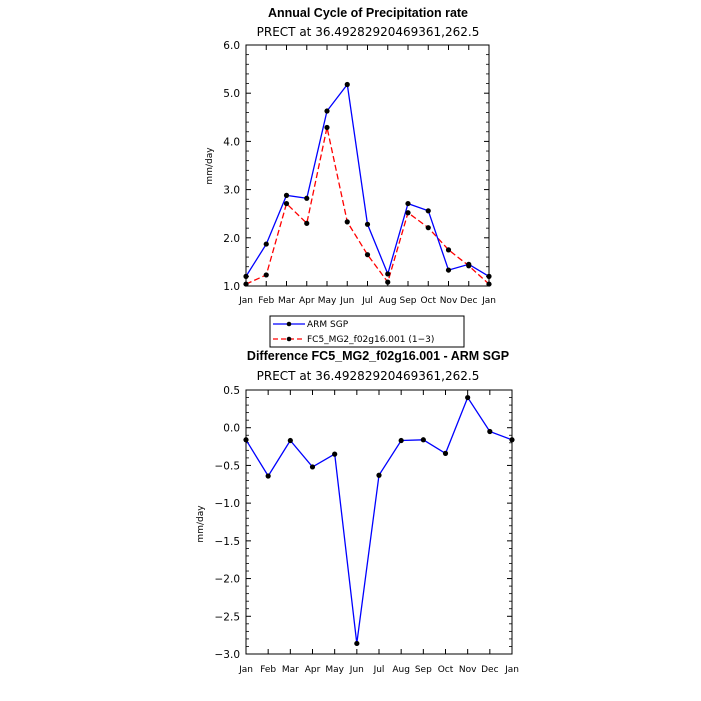 Image resolution: width=701 pixels, height=701 pixels. I want to click on legend-box, so click(367, 331).